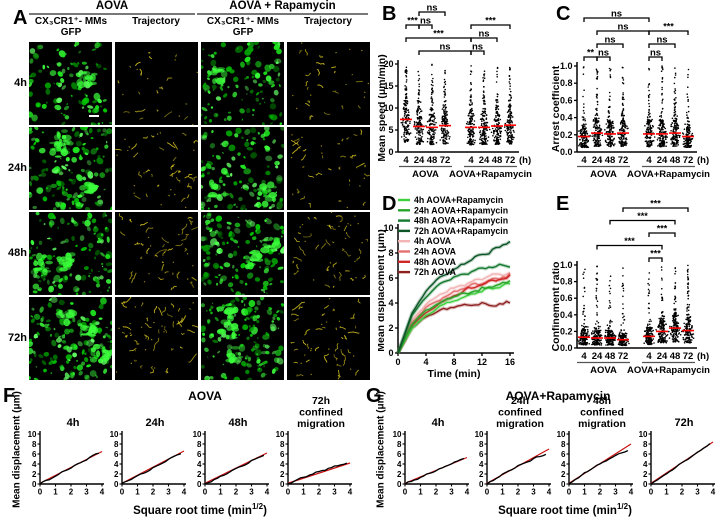 The image size is (727, 520). What do you see at coordinates (70, 253) in the screenshot?
I see `gfp-microscopy-image-row3-col1` at bounding box center [70, 253].